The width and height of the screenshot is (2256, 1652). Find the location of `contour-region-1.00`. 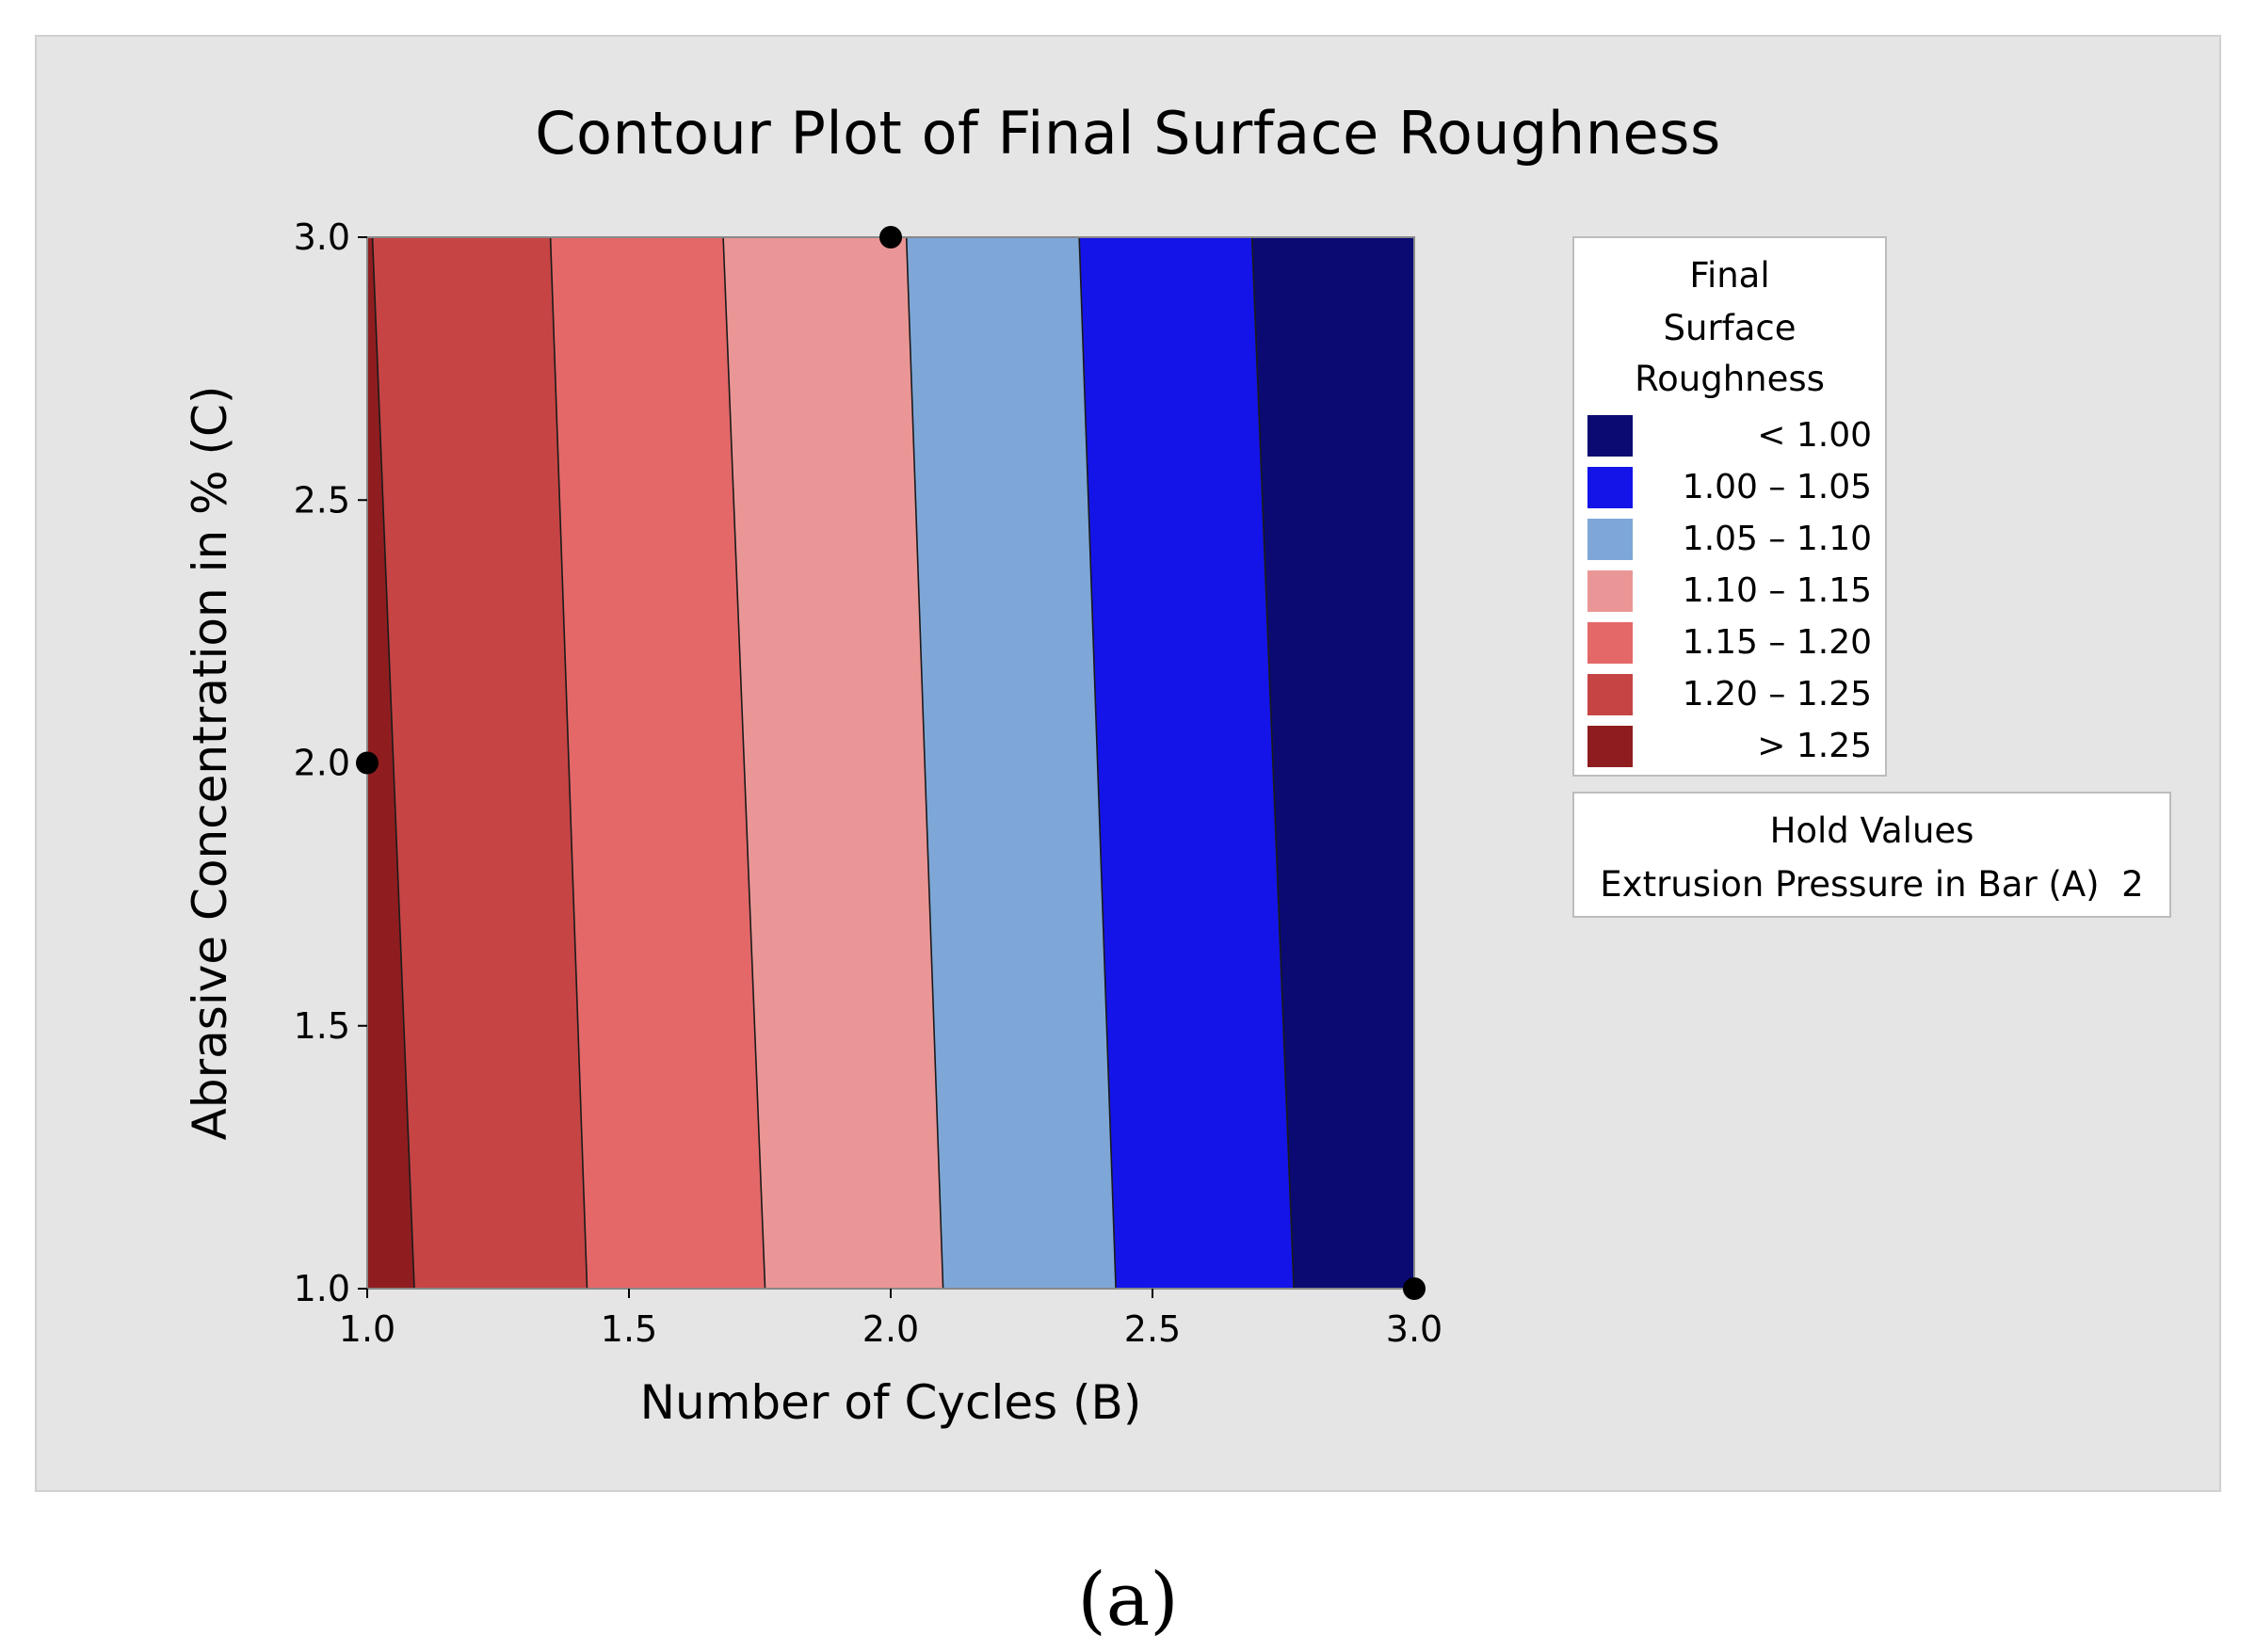

contour-region-1.00 is located at coordinates (1332, 763).